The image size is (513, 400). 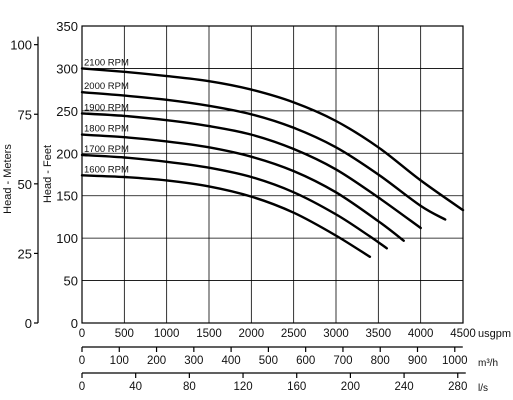 I want to click on x-tick-label: 3000, so click(x=336, y=334).